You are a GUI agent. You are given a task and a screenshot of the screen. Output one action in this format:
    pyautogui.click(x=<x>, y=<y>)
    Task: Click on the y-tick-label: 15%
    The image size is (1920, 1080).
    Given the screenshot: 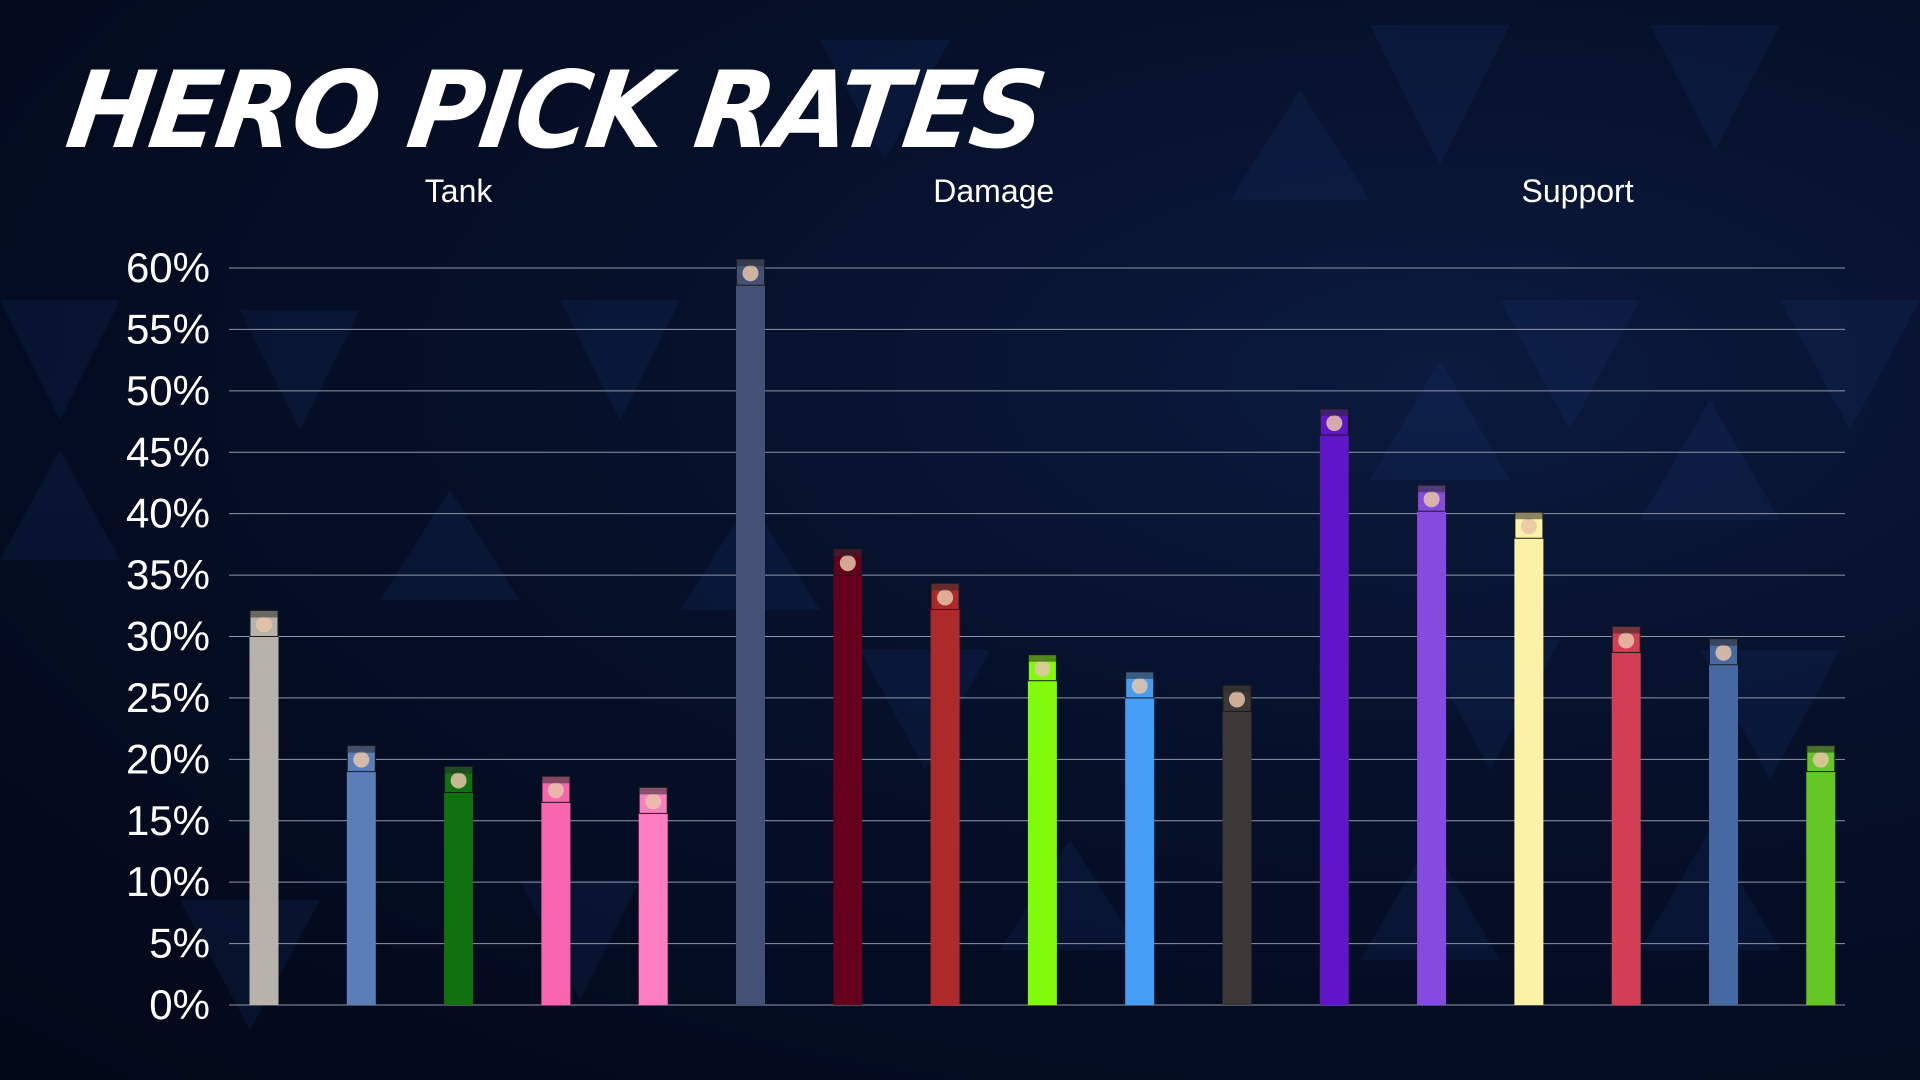 What is the action you would take?
    pyautogui.click(x=168, y=820)
    